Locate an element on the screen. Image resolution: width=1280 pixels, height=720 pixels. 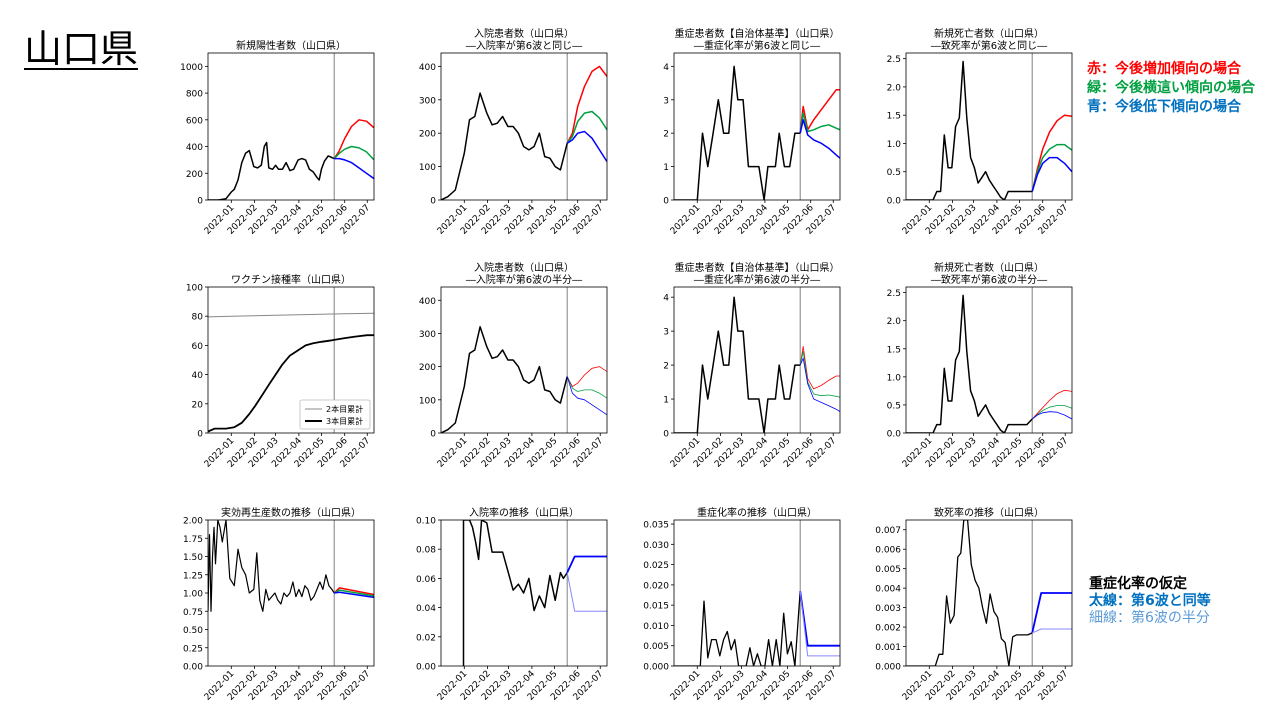
y-tick-label: 800 is located at coordinates (194, 95).